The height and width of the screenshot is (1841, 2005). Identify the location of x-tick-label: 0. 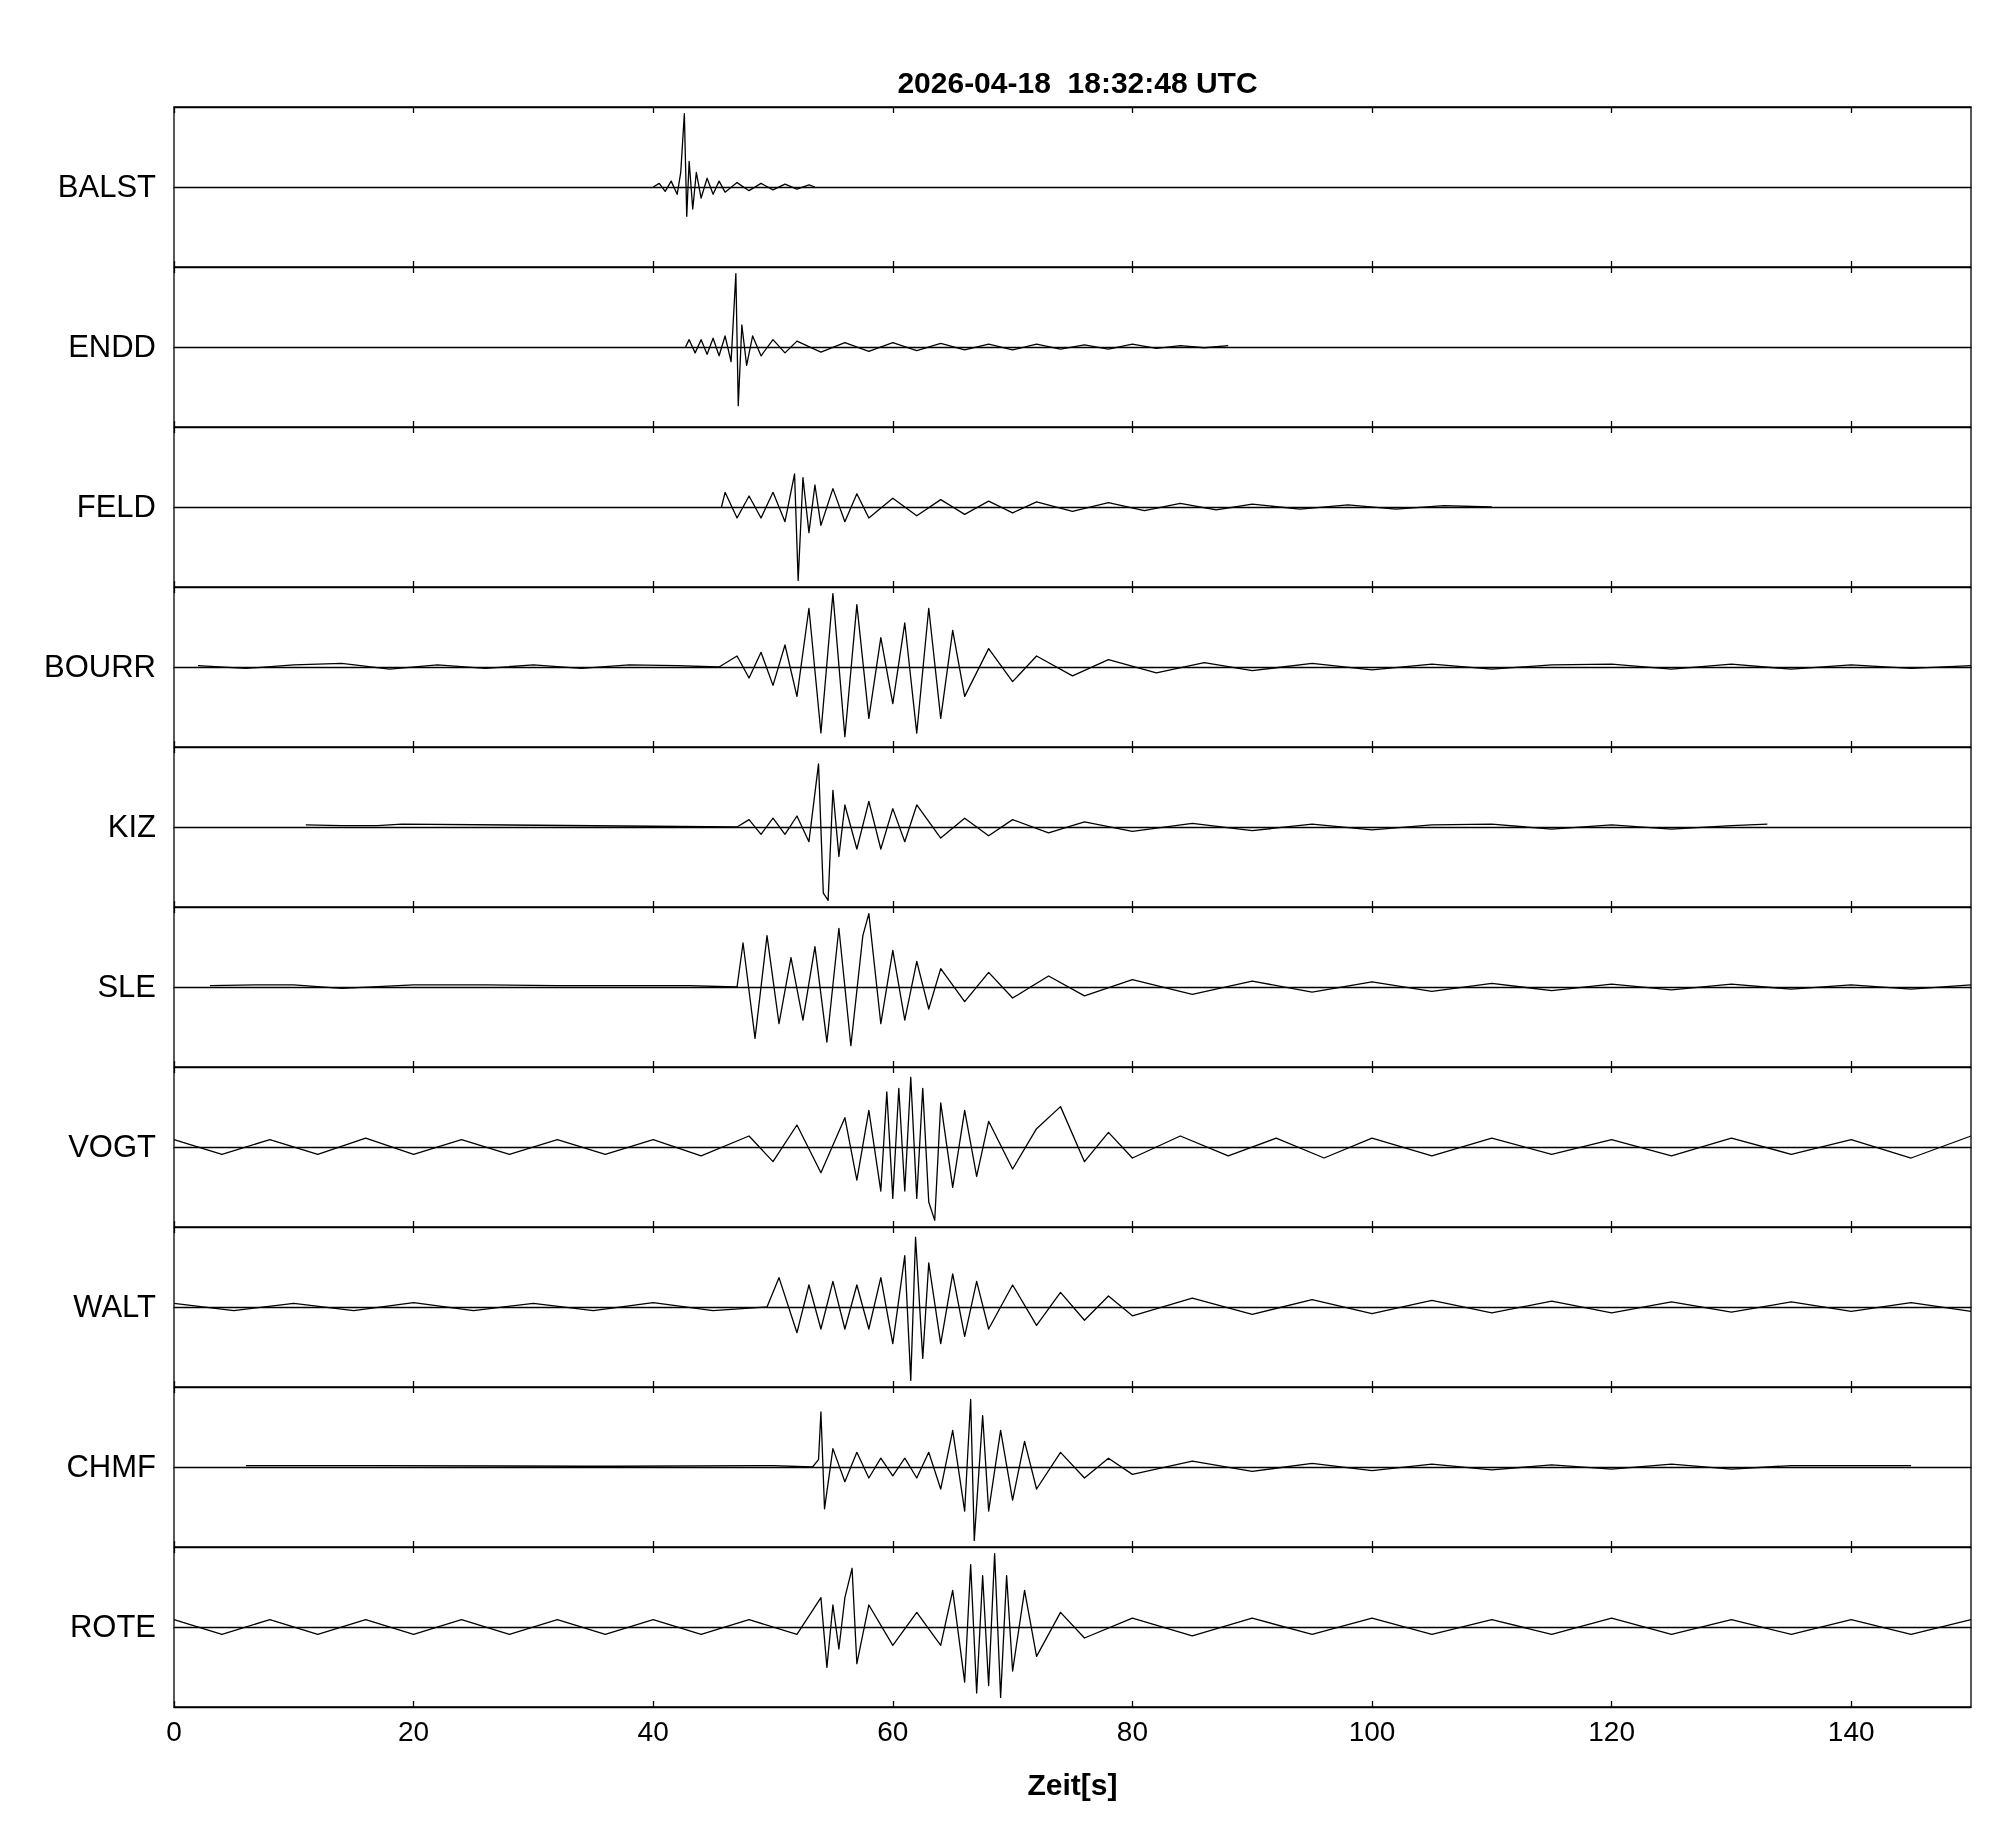
(174, 1731).